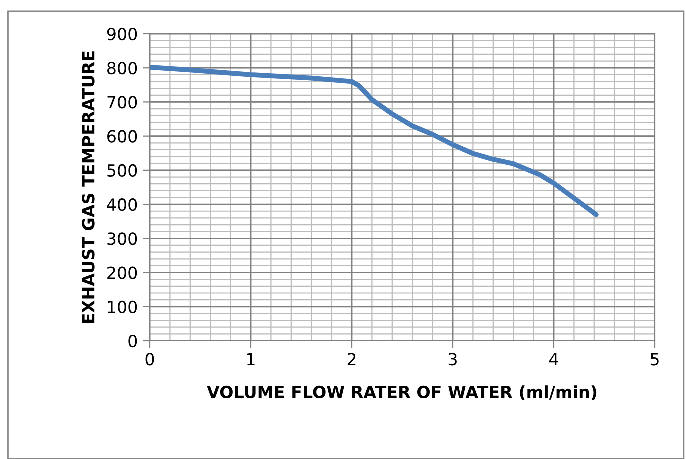  What do you see at coordinates (654, 359) in the screenshot?
I see `x-tick-label: 5` at bounding box center [654, 359].